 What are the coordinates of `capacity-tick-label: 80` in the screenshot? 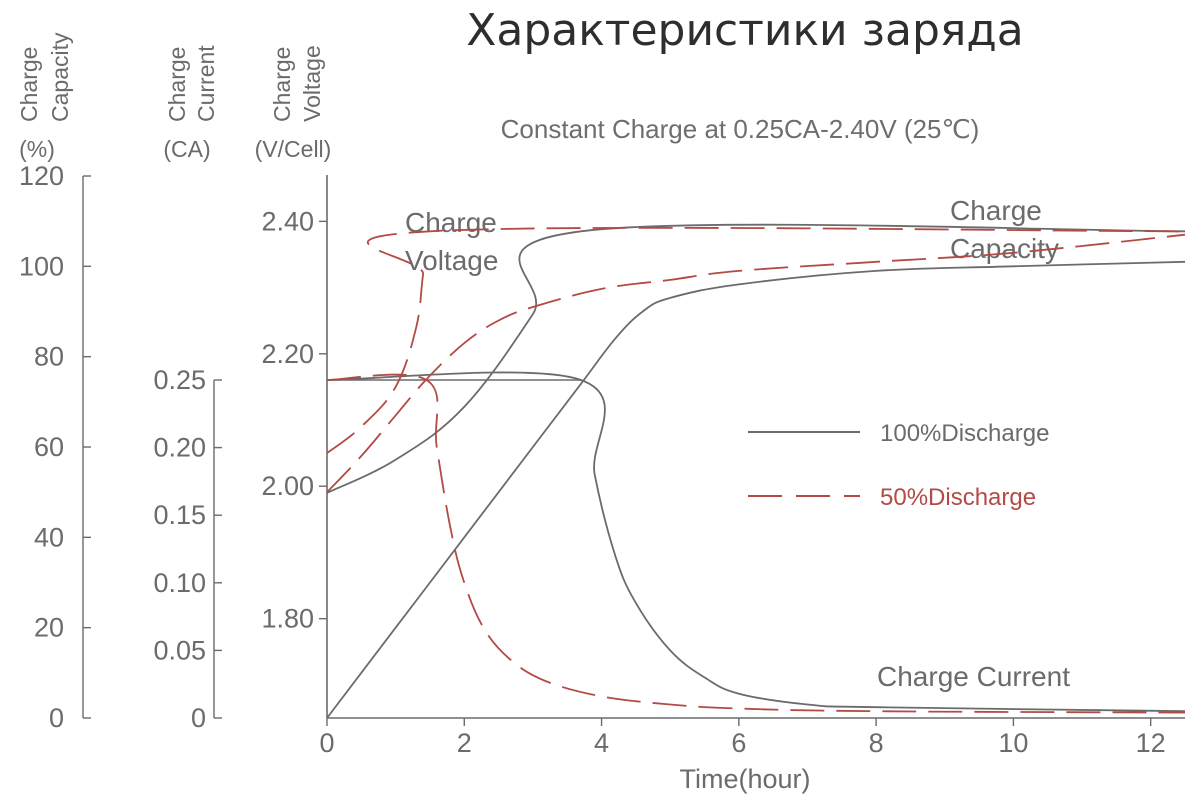 It's located at (49, 357).